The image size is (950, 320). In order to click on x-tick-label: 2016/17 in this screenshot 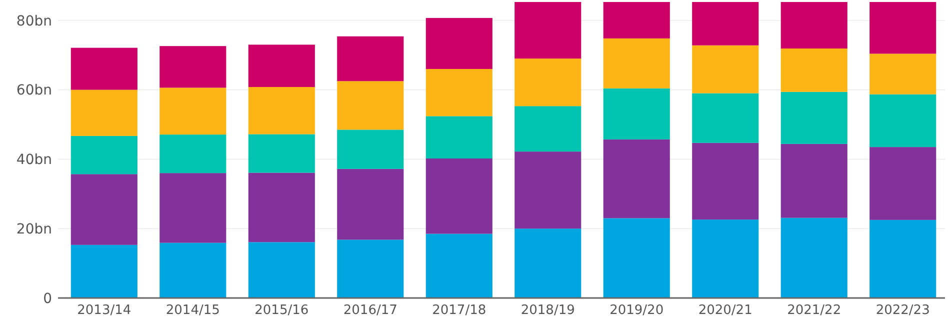, I will do `click(370, 310)`.